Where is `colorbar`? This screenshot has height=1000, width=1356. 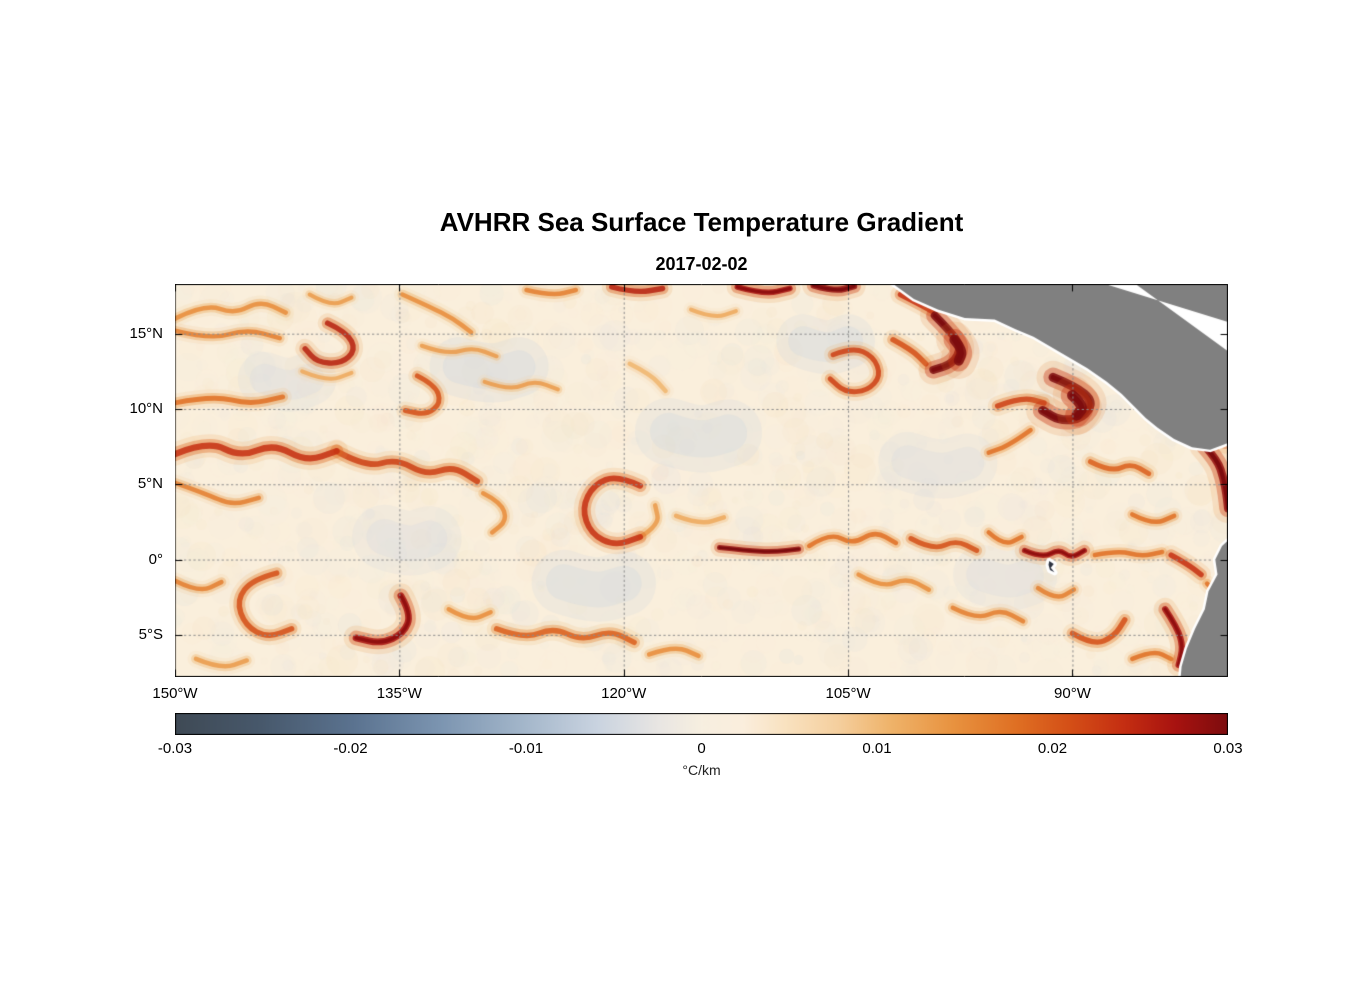 colorbar is located at coordinates (701, 724).